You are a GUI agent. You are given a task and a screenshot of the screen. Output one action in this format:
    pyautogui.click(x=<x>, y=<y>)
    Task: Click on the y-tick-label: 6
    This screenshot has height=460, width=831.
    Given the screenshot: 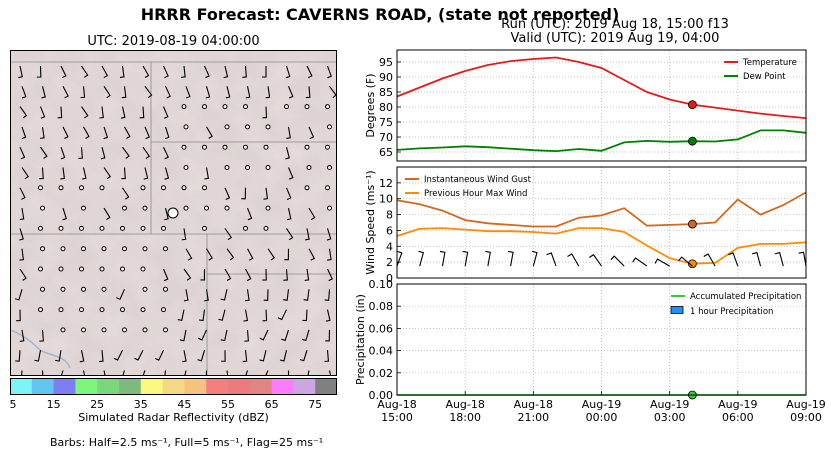 What is the action you would take?
    pyautogui.click(x=389, y=230)
    